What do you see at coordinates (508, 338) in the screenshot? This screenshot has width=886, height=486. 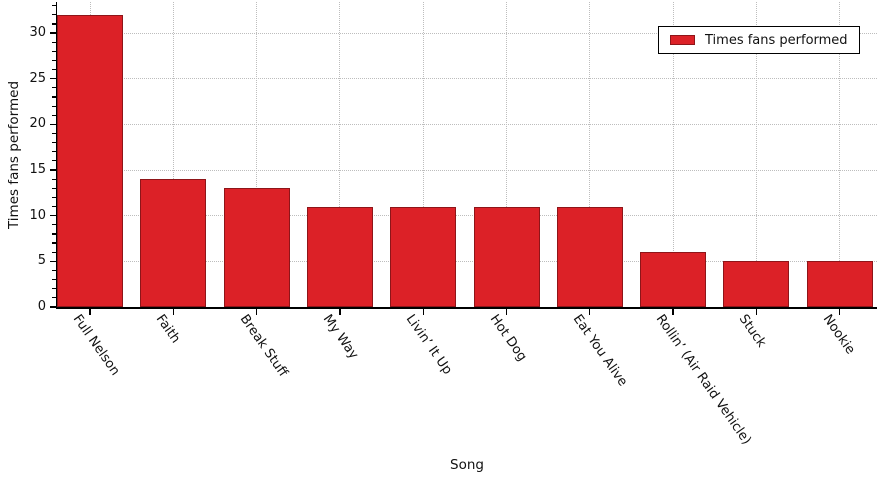 I see `x-tick-label: Hot Dog` at bounding box center [508, 338].